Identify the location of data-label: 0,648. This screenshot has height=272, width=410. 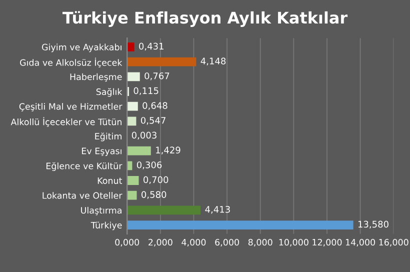
(155, 106).